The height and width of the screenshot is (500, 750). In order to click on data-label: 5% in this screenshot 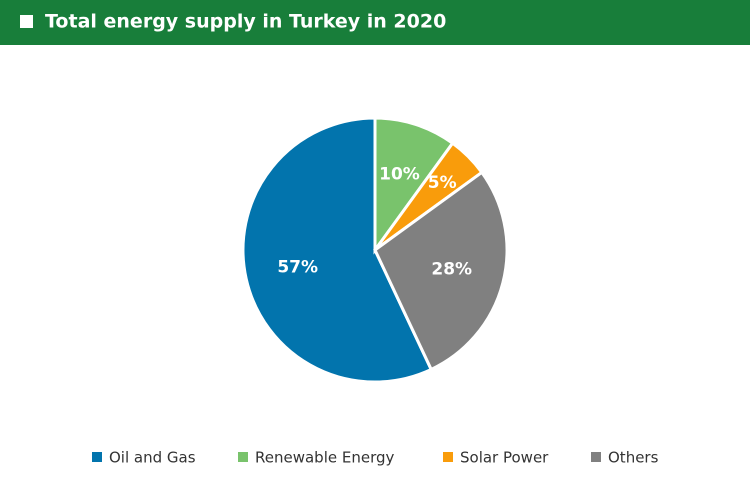, I will do `click(442, 183)`.